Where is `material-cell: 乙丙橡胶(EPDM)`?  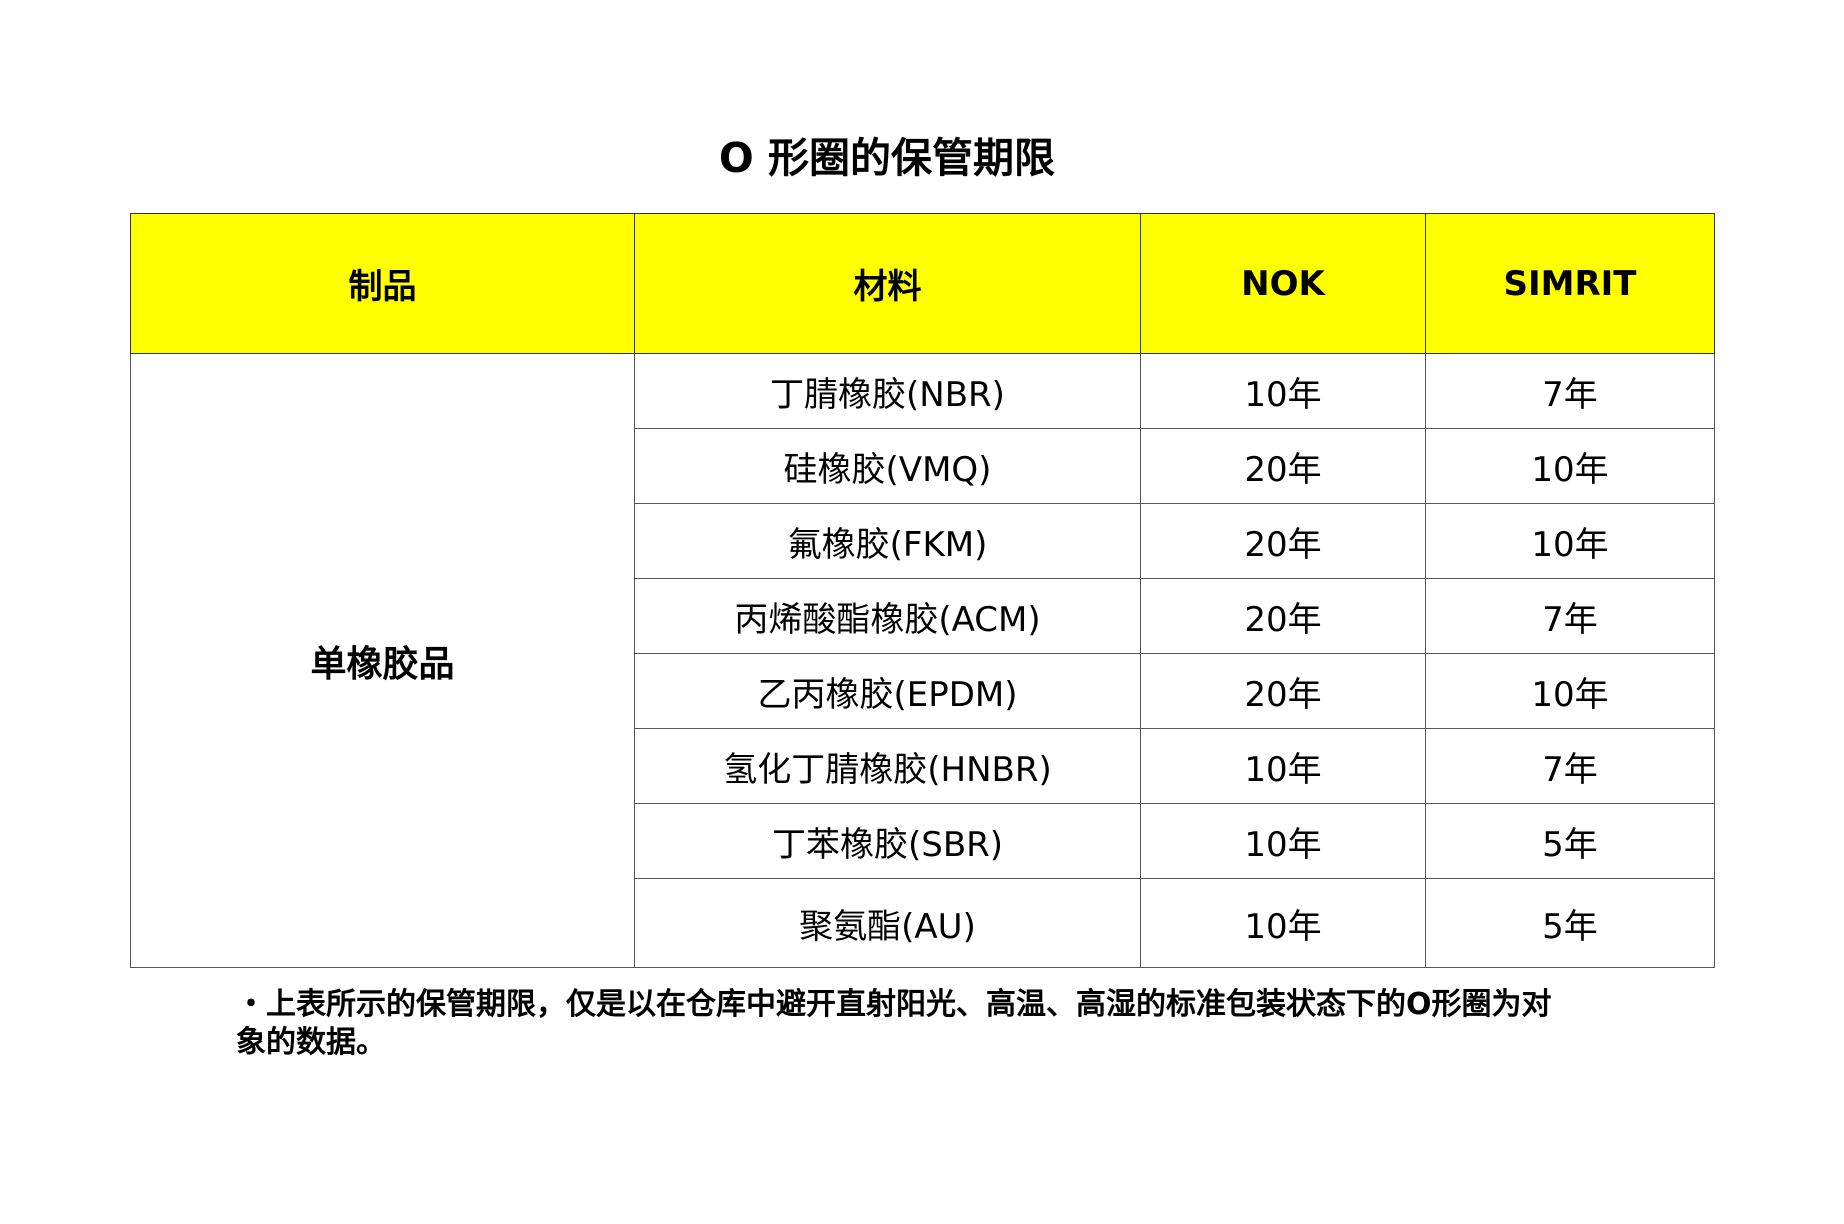 material-cell: 乙丙橡胶(EPDM) is located at coordinates (887, 691).